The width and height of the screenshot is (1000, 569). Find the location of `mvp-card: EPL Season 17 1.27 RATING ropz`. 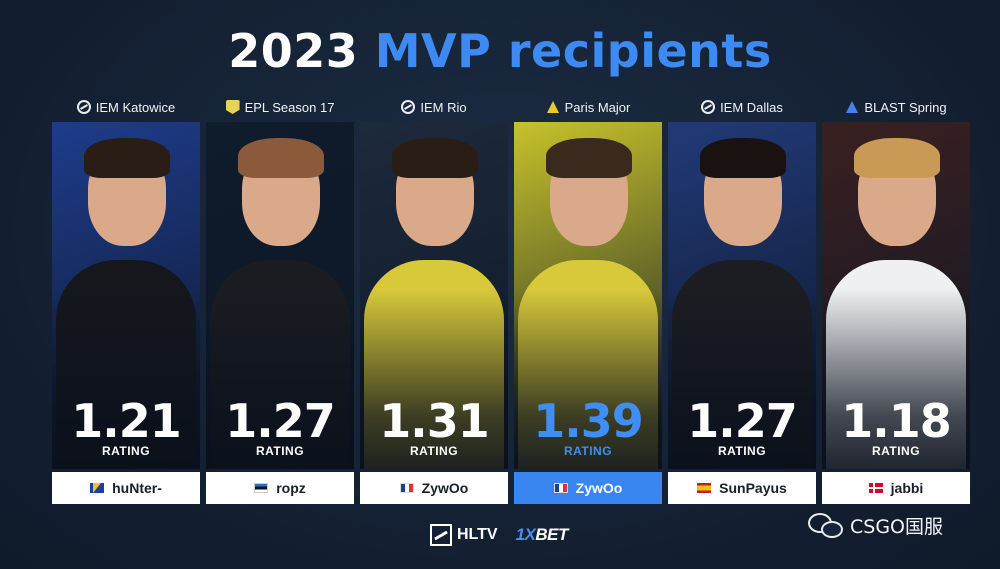

mvp-card: EPL Season 17 1.27 RATING ropz is located at coordinates (280, 301).